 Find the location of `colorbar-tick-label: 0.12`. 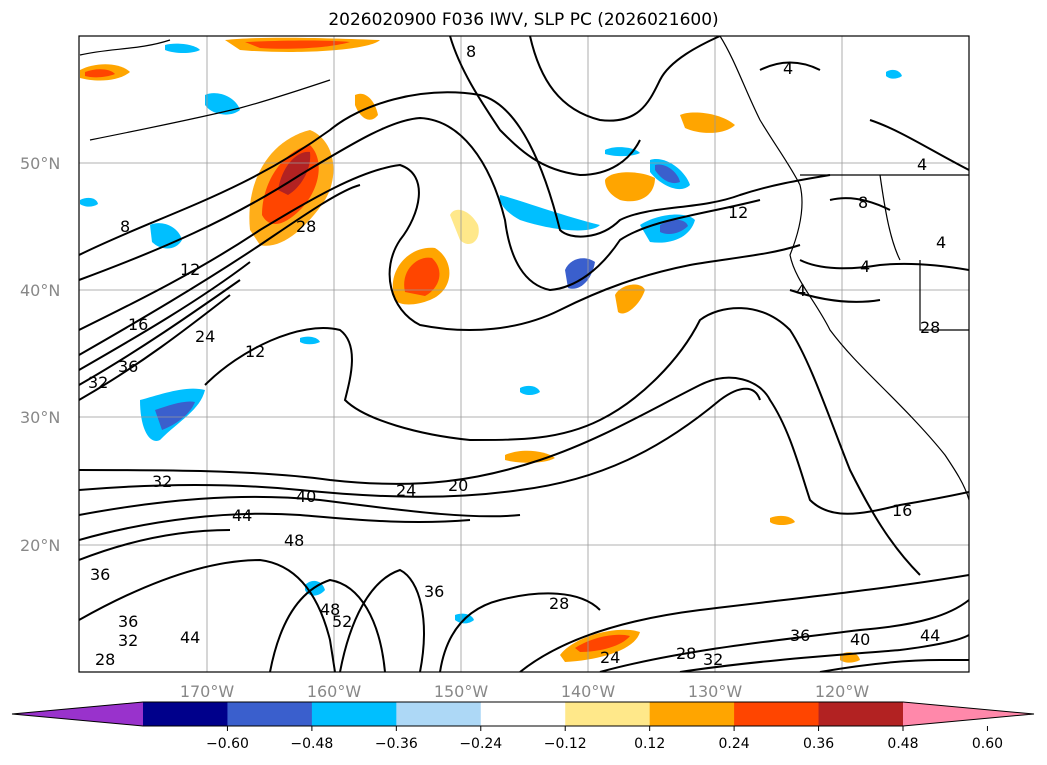

colorbar-tick-label: 0.12 is located at coordinates (649, 744).